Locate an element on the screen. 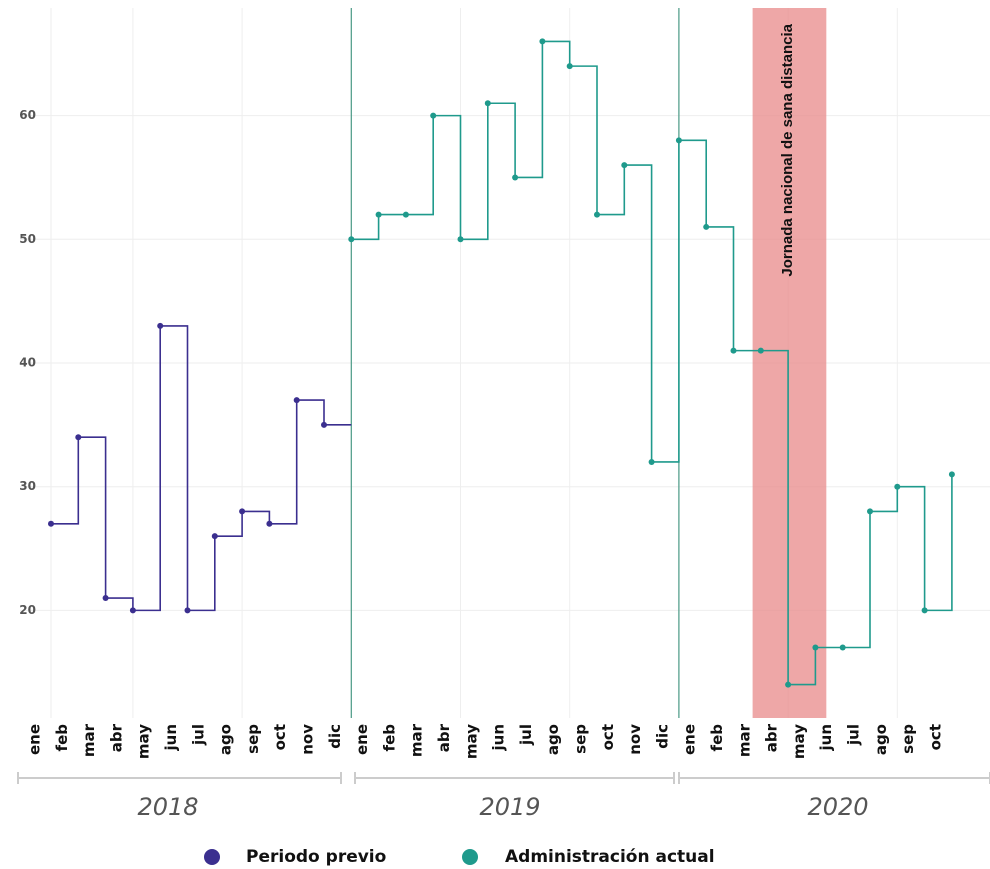 Image resolution: width=990 pixels, height=869 pixels. y-tick-label: 60 is located at coordinates (27, 115).